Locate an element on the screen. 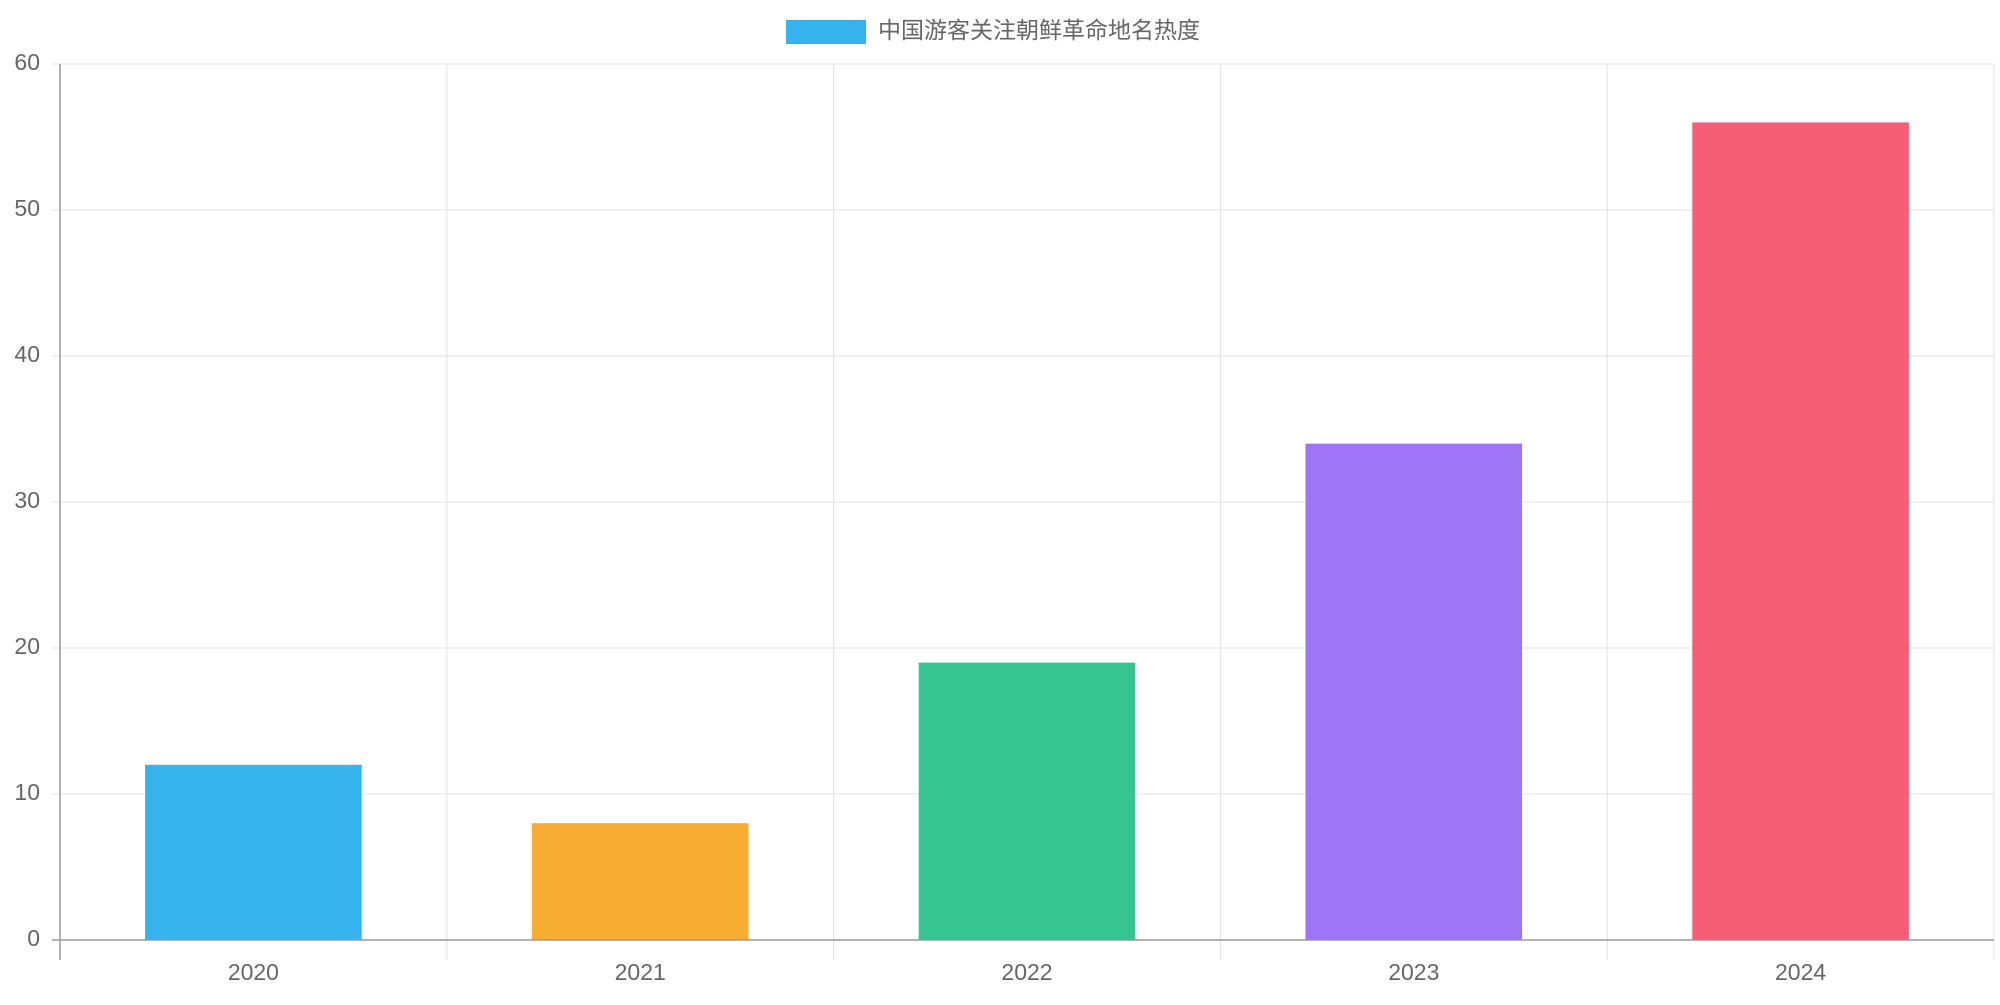 This screenshot has width=2000, height=1005. x-tick-label: 2022 is located at coordinates (1026, 972).